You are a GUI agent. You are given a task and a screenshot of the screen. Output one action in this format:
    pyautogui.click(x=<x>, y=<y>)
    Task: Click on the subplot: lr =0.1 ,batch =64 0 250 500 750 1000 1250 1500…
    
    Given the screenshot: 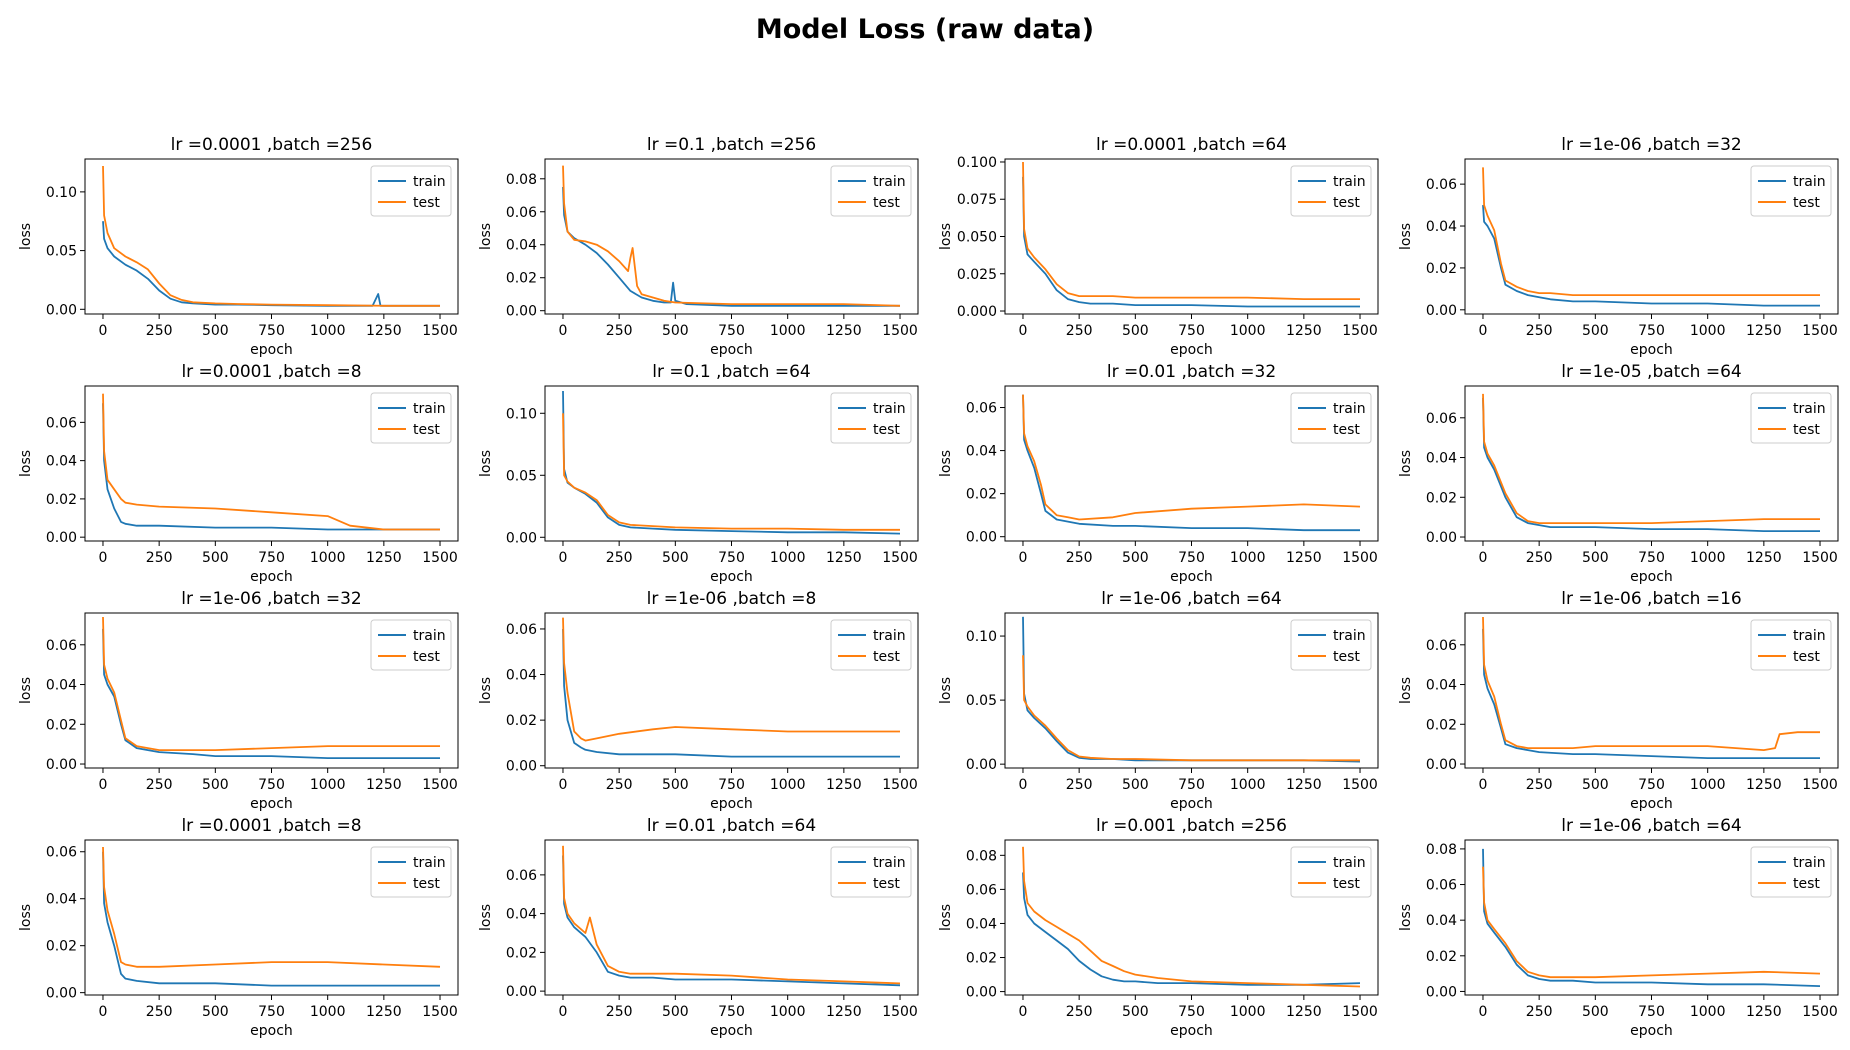 What is the action you would take?
    pyautogui.click(x=698, y=473)
    